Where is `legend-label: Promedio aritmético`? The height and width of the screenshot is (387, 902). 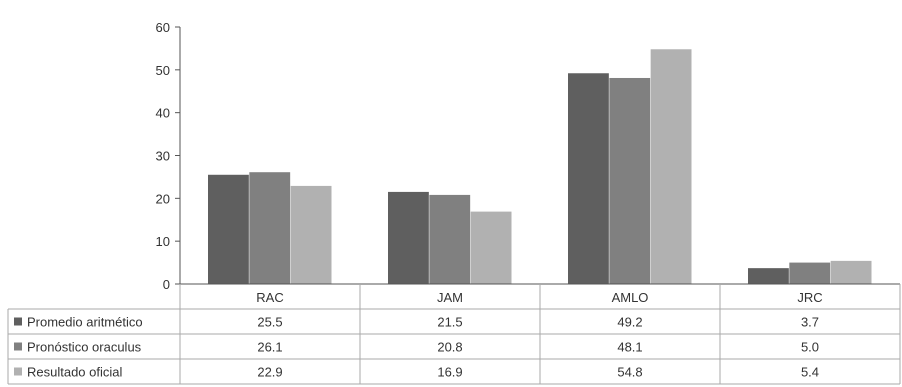
legend-label: Promedio aritmético is located at coordinates (85, 322).